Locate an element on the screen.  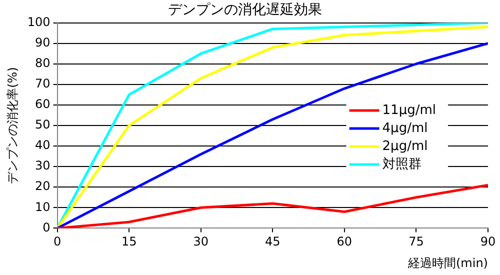
x-tick-label: 0 is located at coordinates (57, 241).